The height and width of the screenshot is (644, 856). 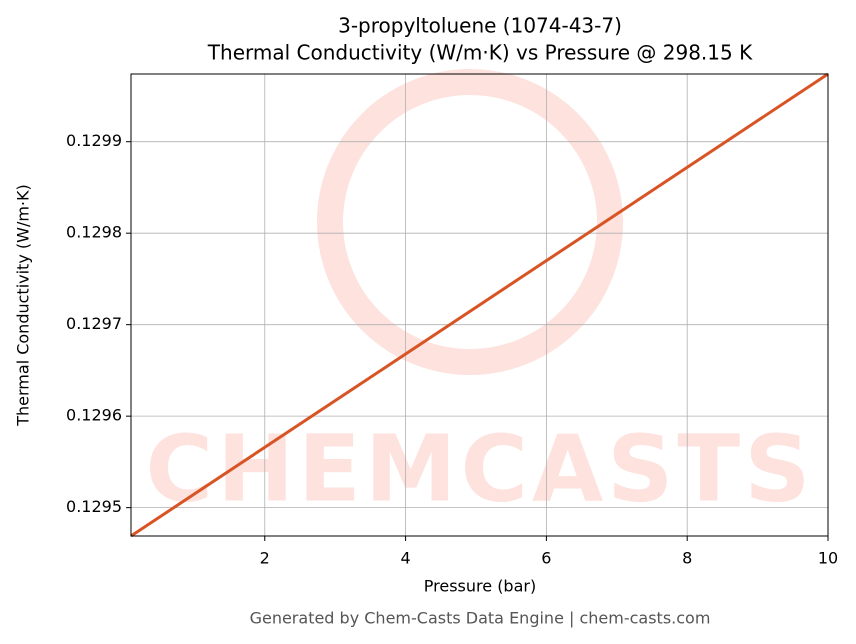 What do you see at coordinates (265, 558) in the screenshot?
I see `x-tick-label: 2` at bounding box center [265, 558].